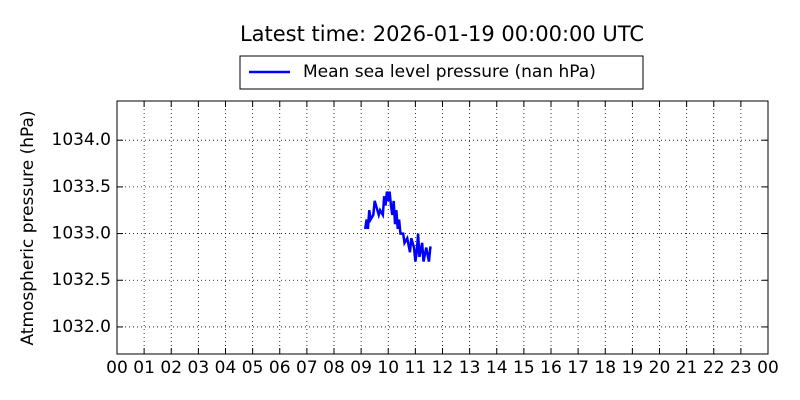  I want to click on legend, so click(441, 72).